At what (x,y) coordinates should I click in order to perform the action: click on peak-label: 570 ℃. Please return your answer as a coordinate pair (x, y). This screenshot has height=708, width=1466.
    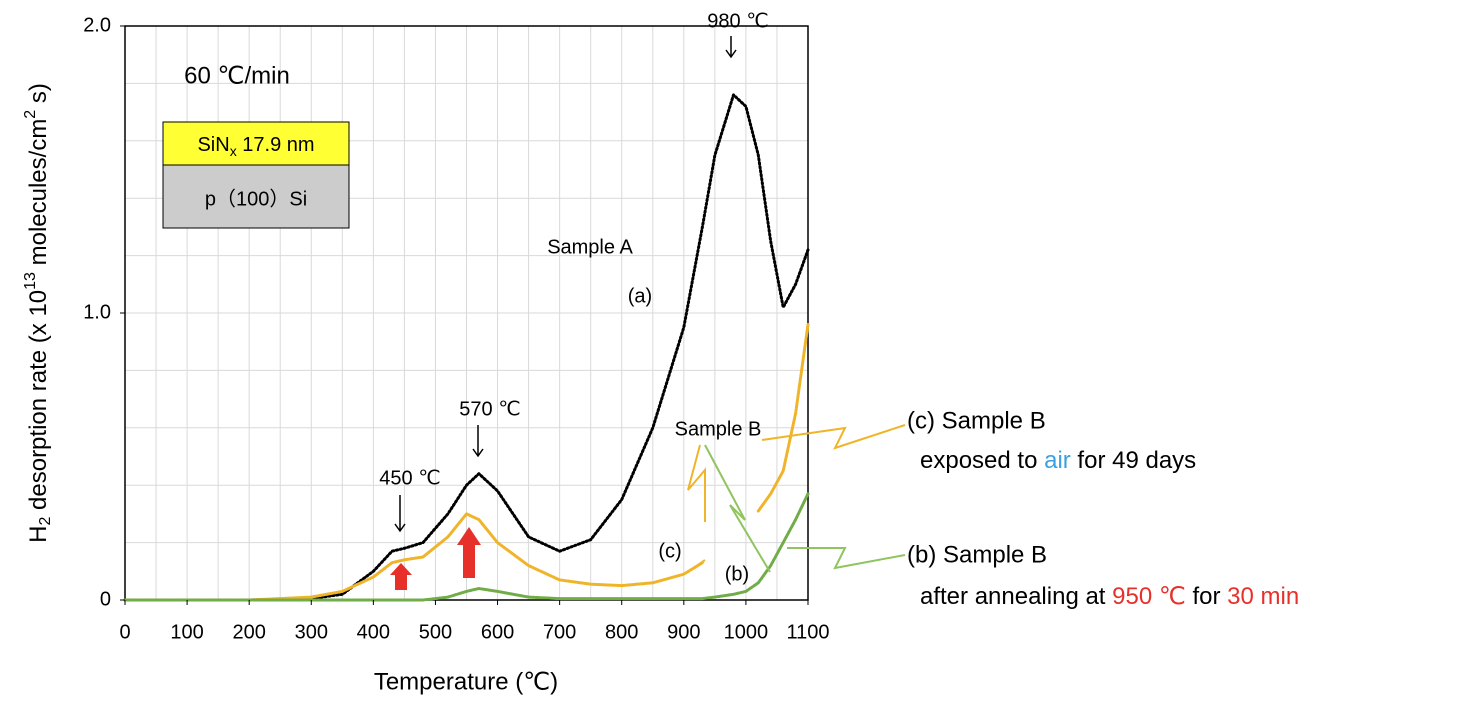
    Looking at the image, I should click on (489, 409).